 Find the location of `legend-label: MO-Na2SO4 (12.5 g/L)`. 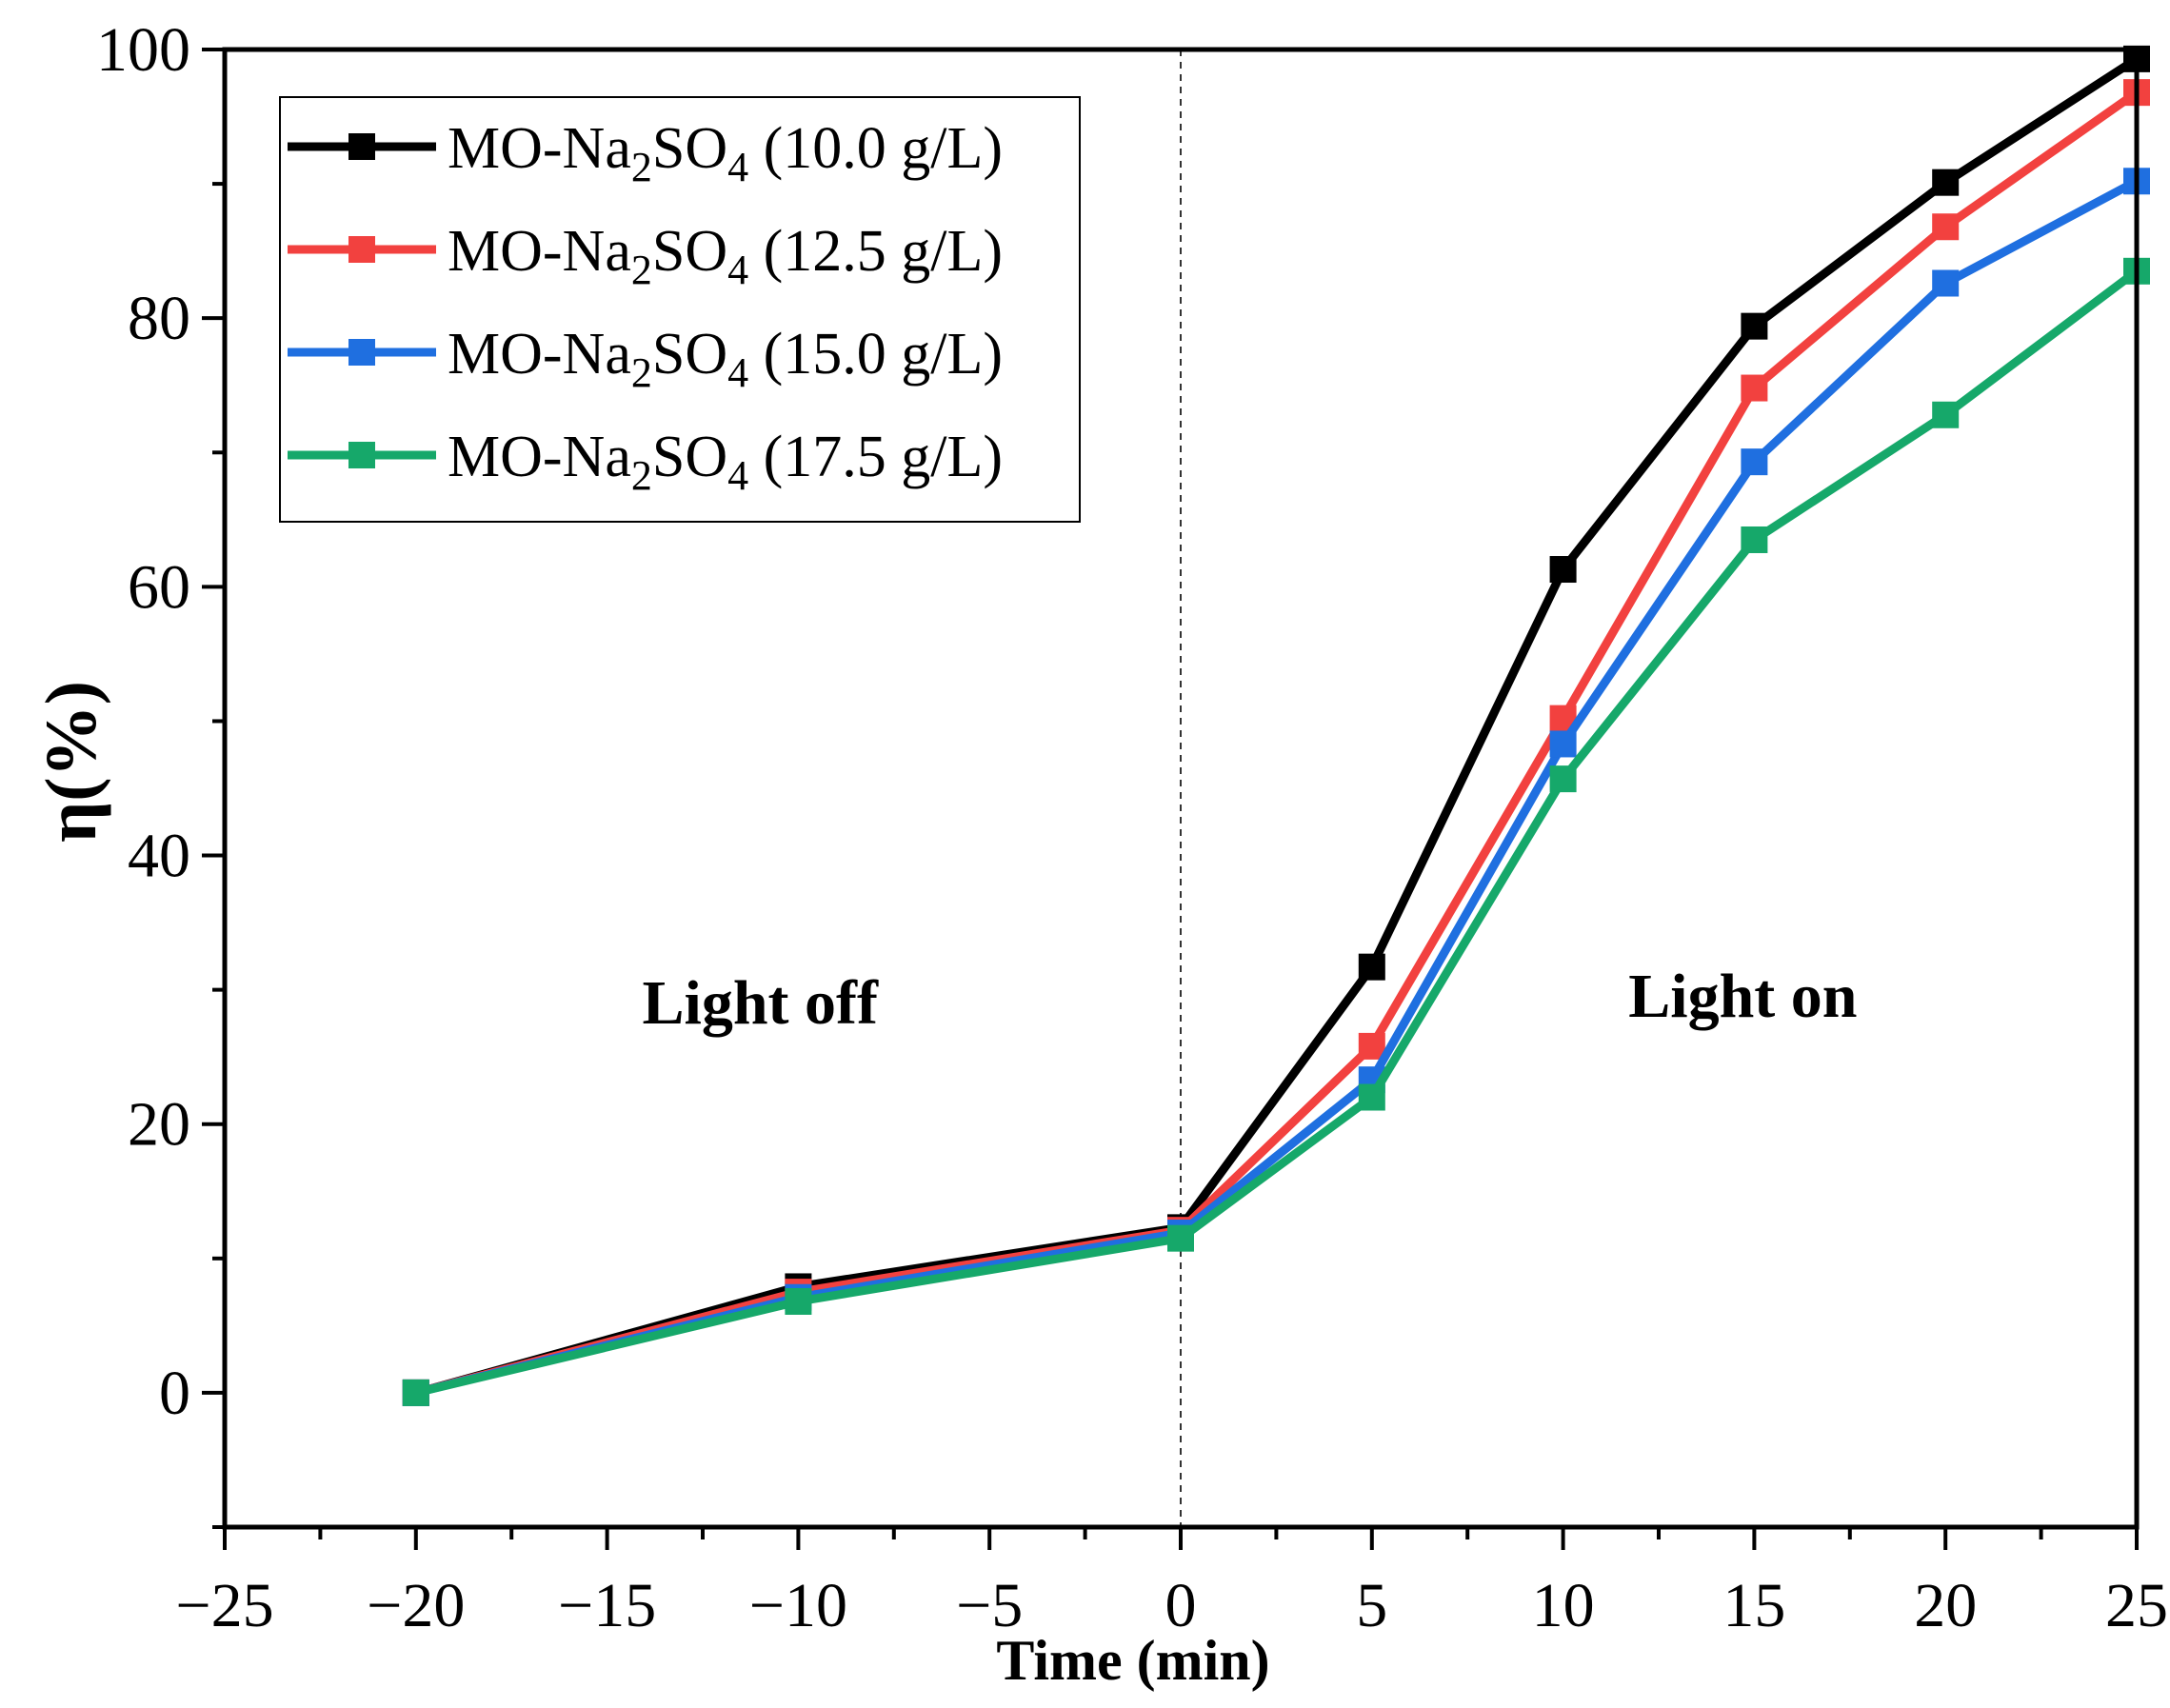

legend-label: MO-Na2SO4 (12.5 g/L) is located at coordinates (725, 256).